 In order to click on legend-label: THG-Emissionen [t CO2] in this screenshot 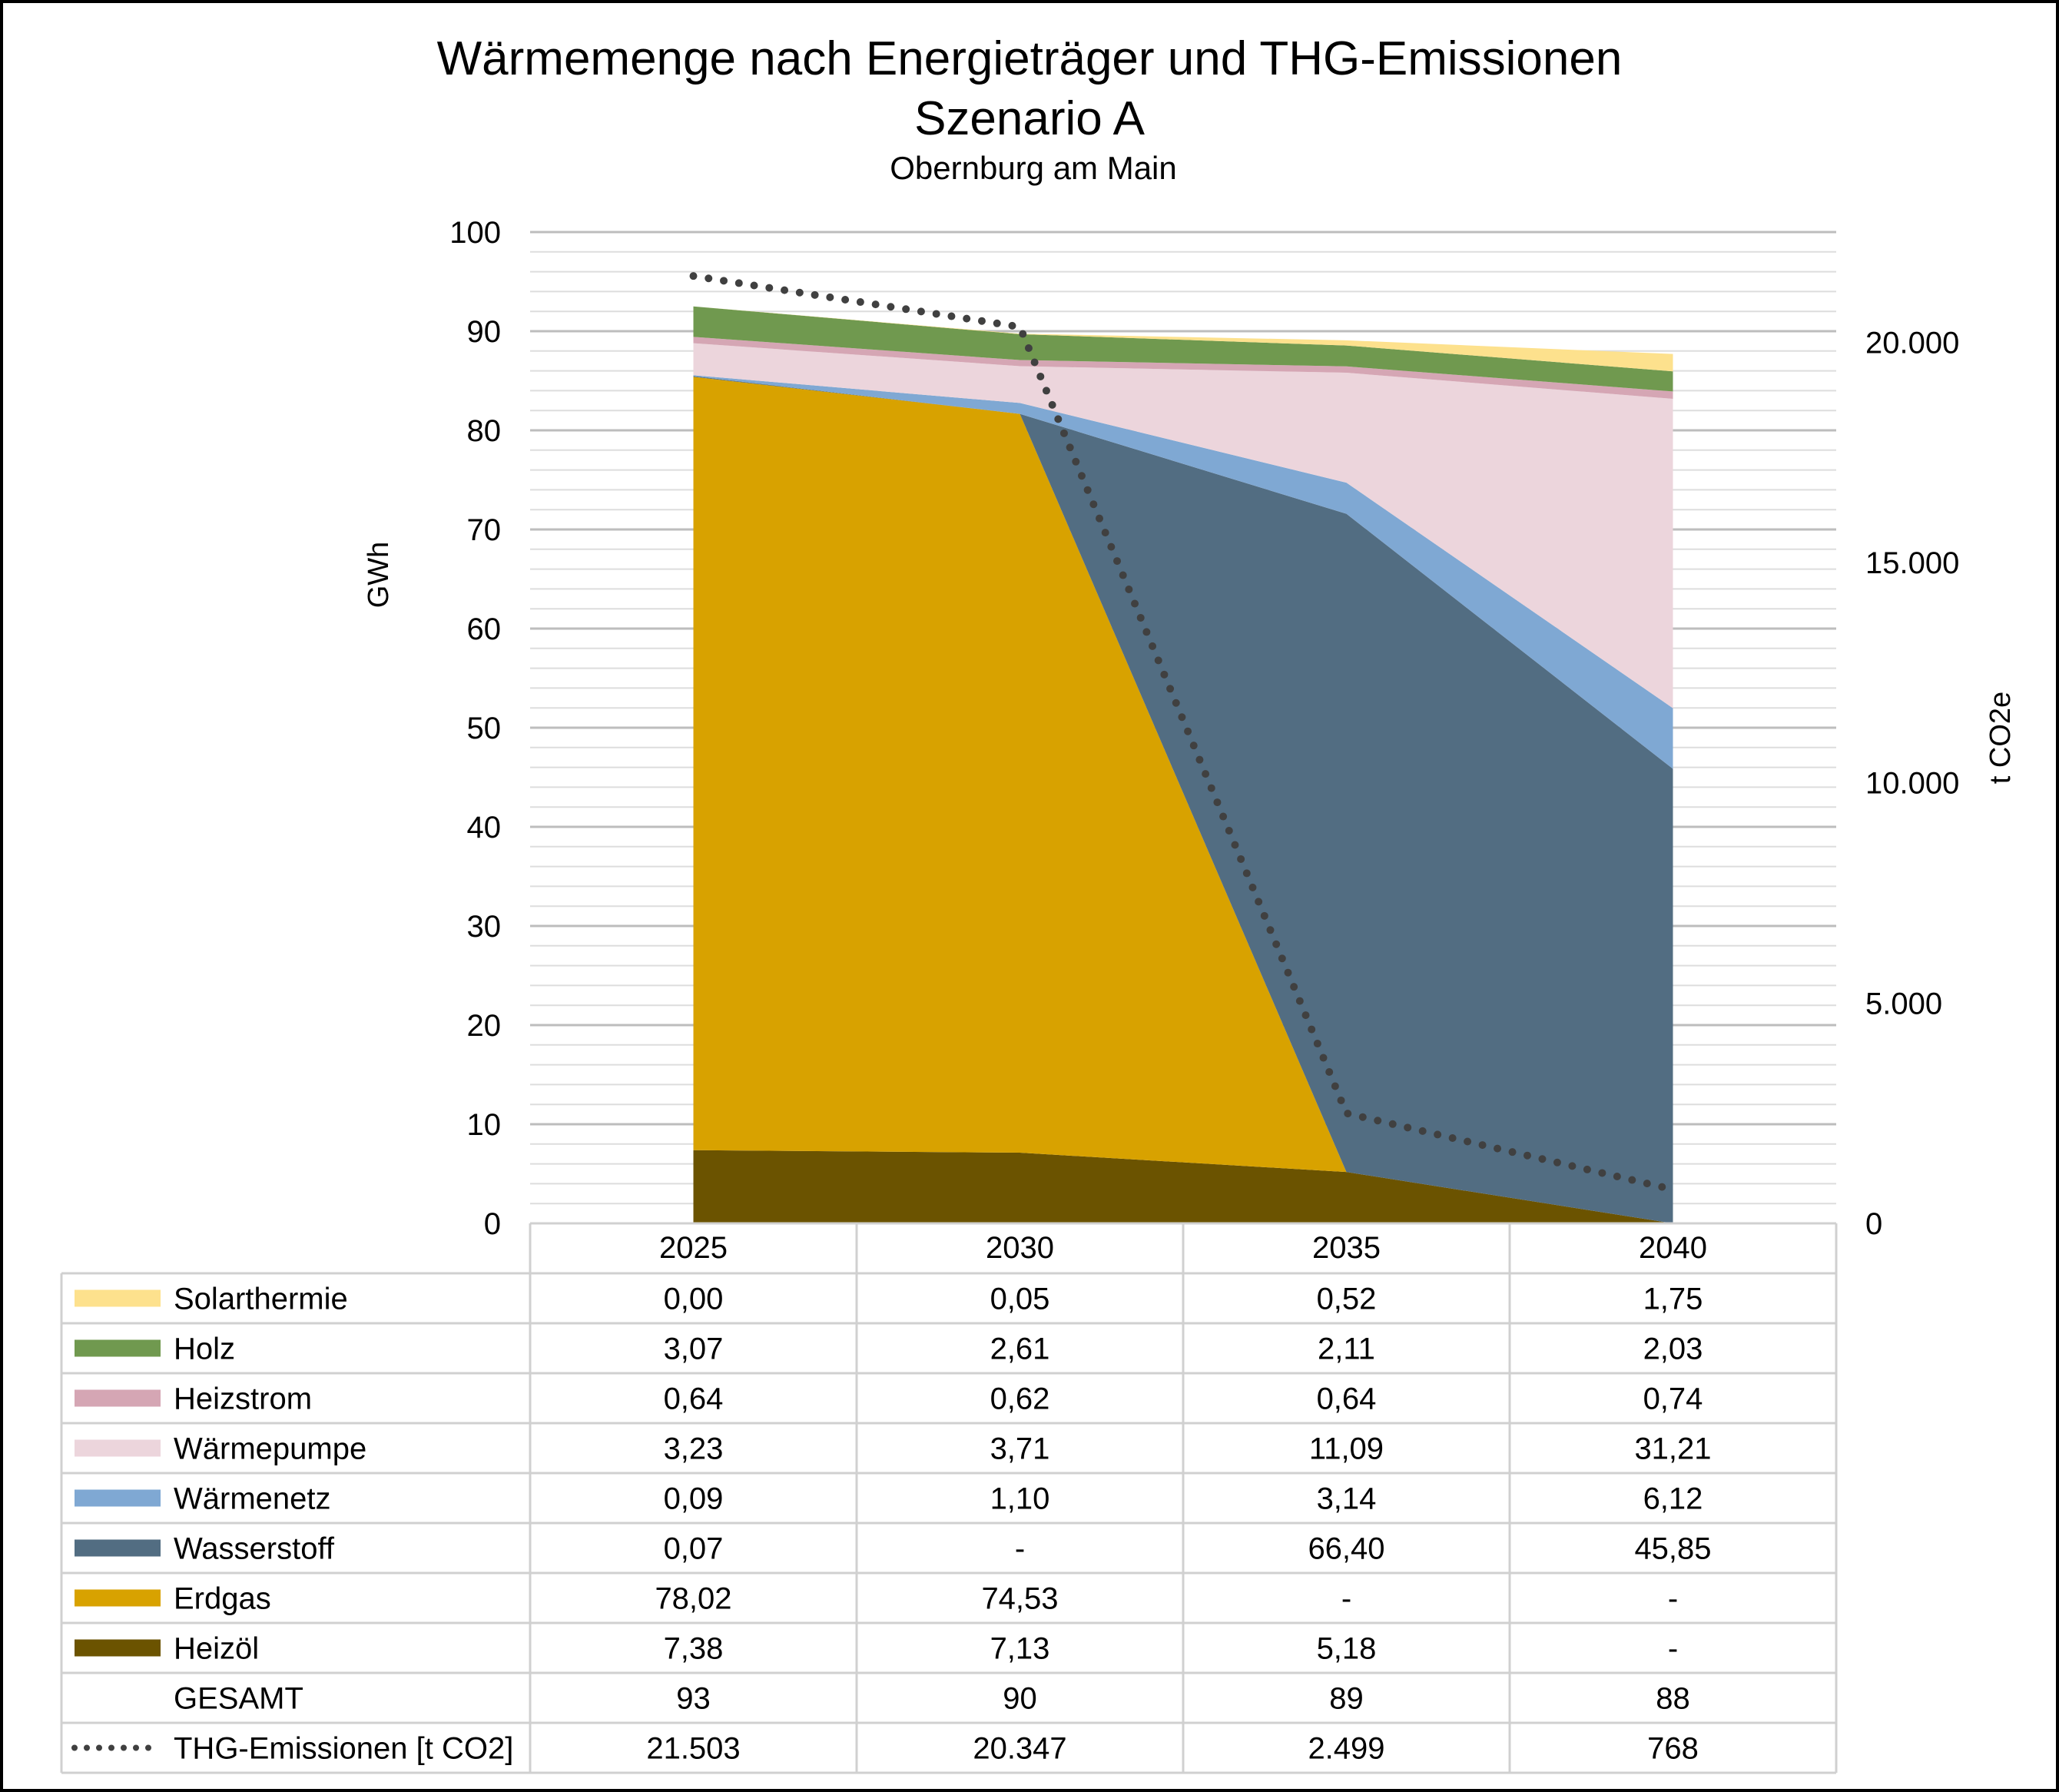, I will do `click(343, 1749)`.